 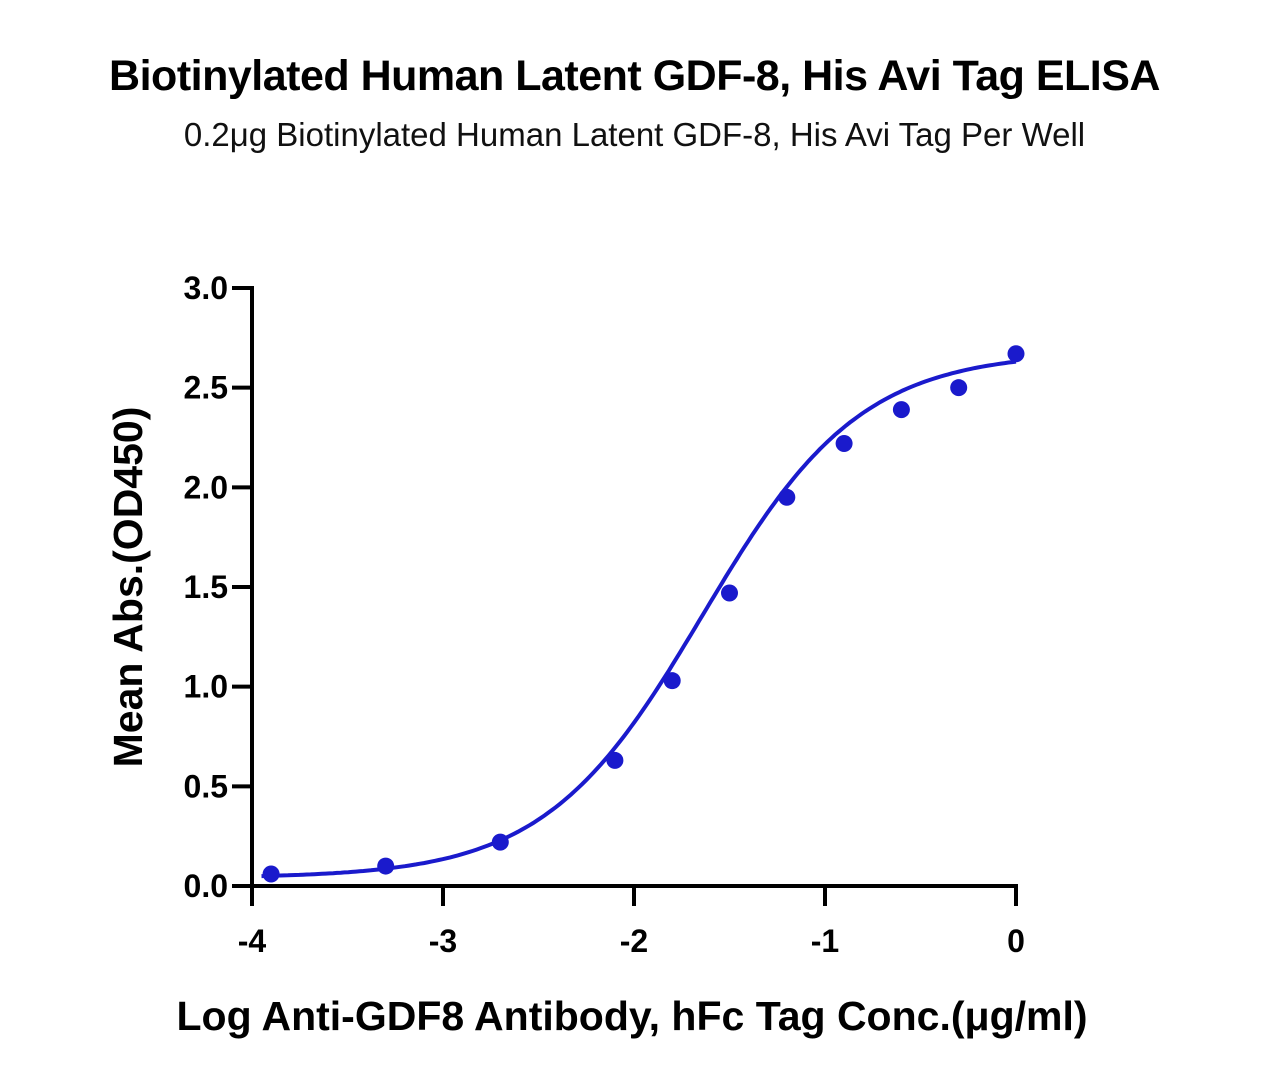 What do you see at coordinates (128, 587) in the screenshot?
I see `y-axis-label: Mean Abs.(OD450)` at bounding box center [128, 587].